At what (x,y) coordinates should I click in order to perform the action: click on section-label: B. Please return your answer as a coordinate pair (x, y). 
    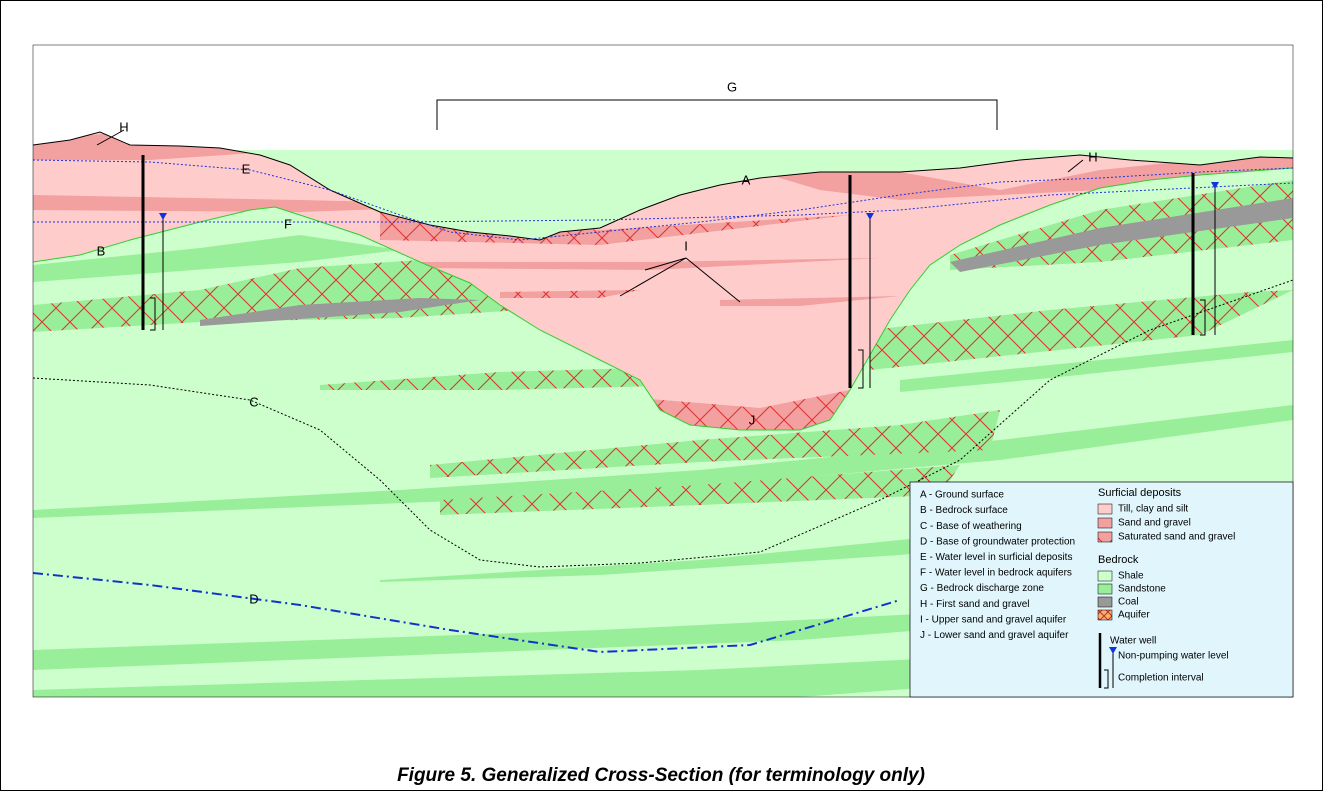
    Looking at the image, I should click on (101, 250).